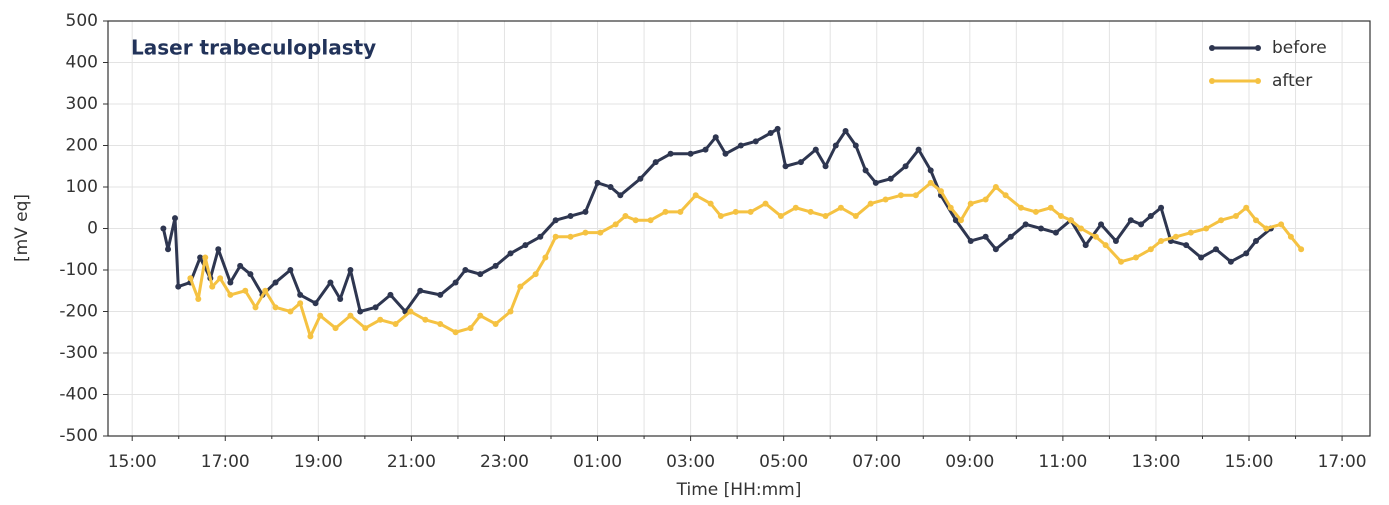 This screenshot has height=505, width=1389. I want to click on y-tick-label: -300, so click(78, 353).